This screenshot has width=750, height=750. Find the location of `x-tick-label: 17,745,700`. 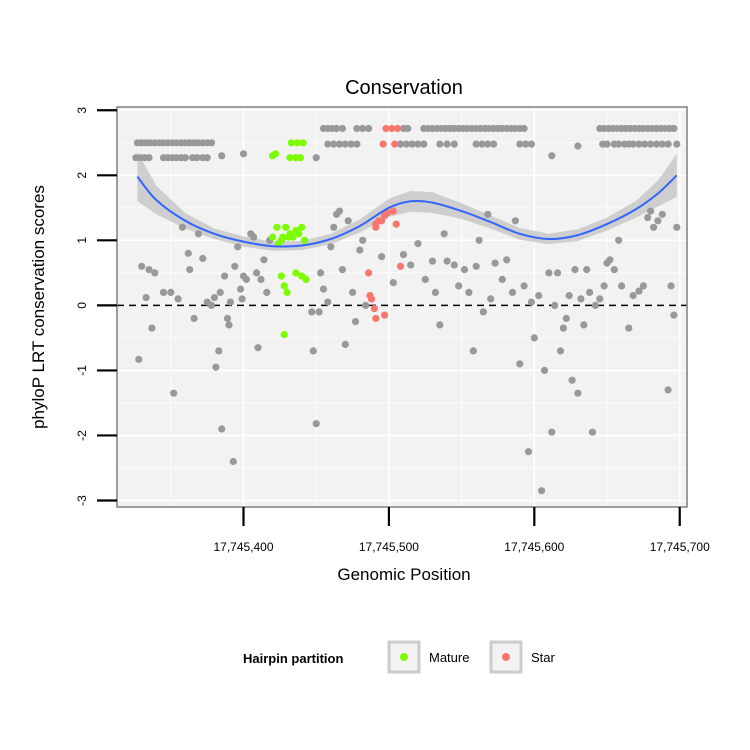

x-tick-label: 17,745,700 is located at coordinates (680, 547).